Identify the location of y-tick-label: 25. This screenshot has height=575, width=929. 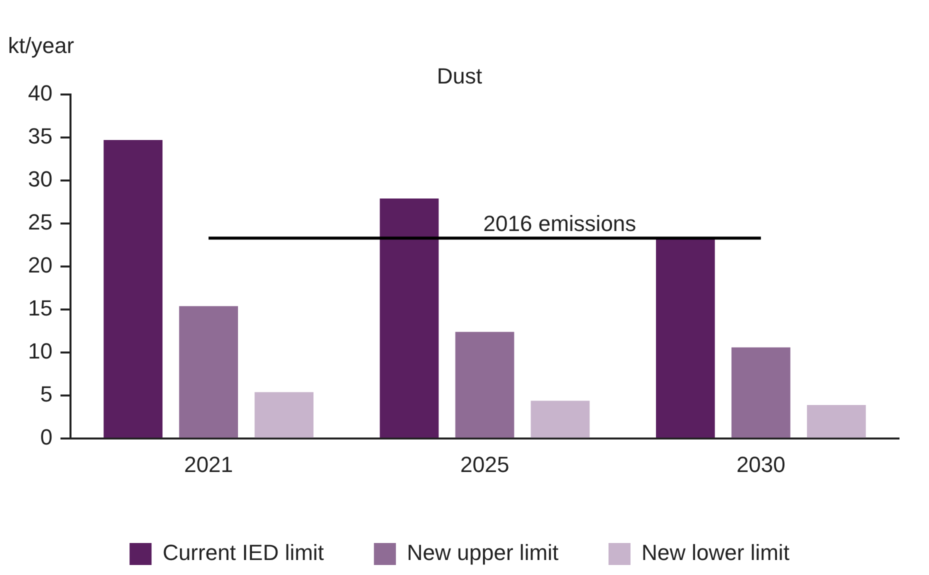
(40, 222).